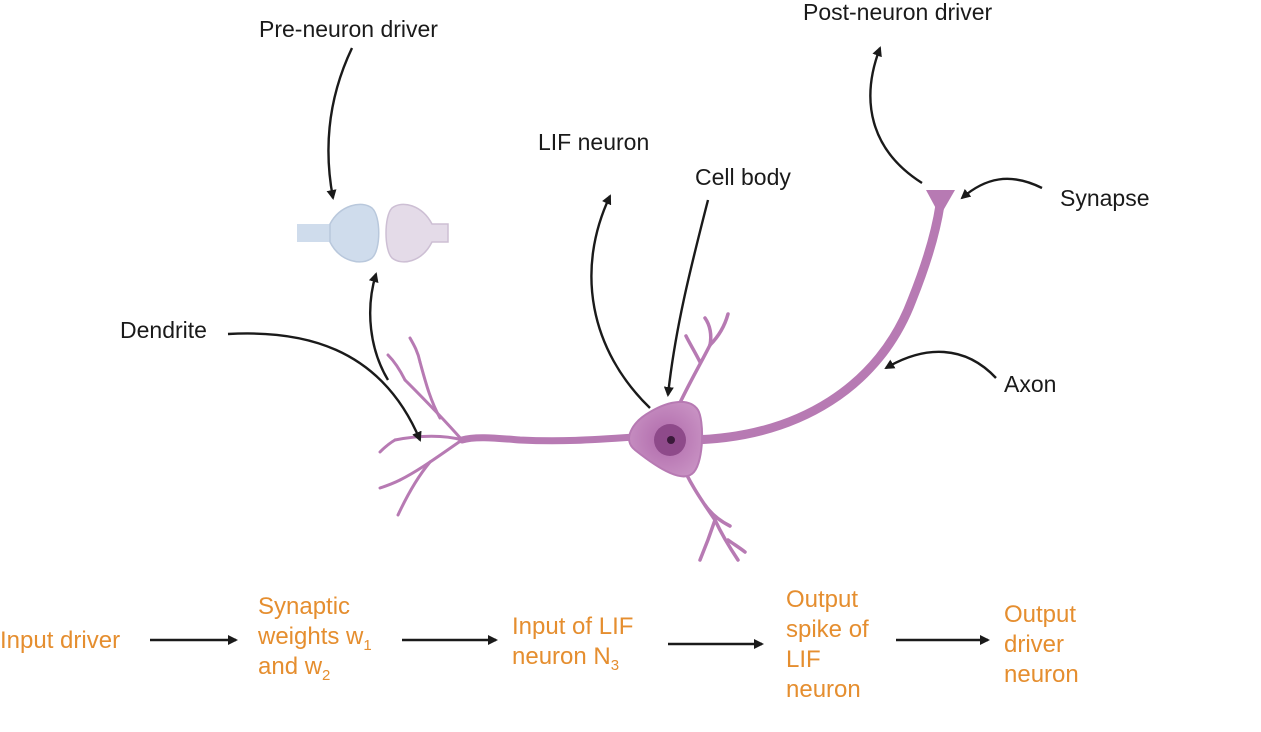 This screenshot has width=1261, height=732. I want to click on svg-text: weights w1, so click(314, 638).